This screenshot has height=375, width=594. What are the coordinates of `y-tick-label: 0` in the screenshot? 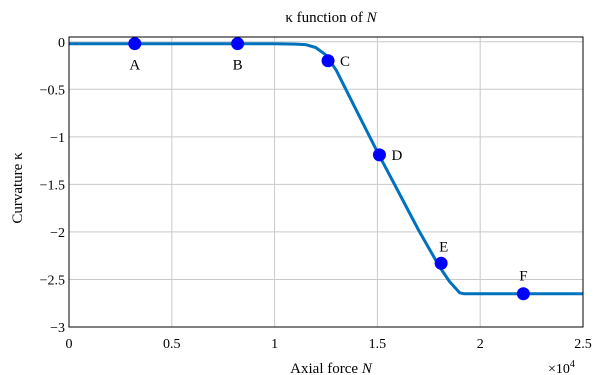 It's located at (61, 43).